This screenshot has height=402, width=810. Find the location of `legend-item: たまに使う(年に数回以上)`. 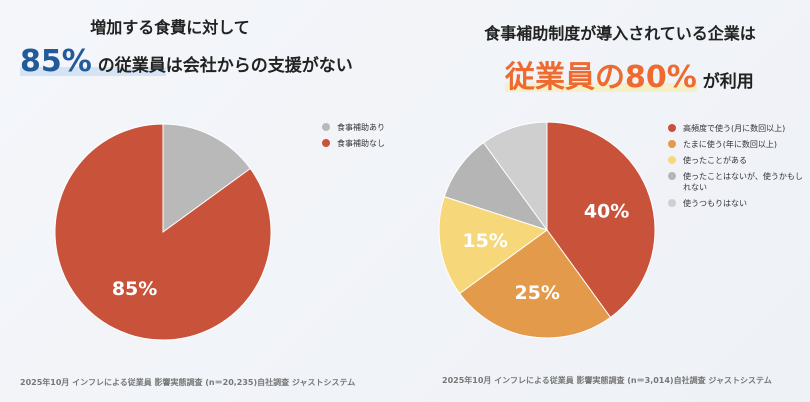

legend-item: たまに使う(年に数回以上) is located at coordinates (738, 144).